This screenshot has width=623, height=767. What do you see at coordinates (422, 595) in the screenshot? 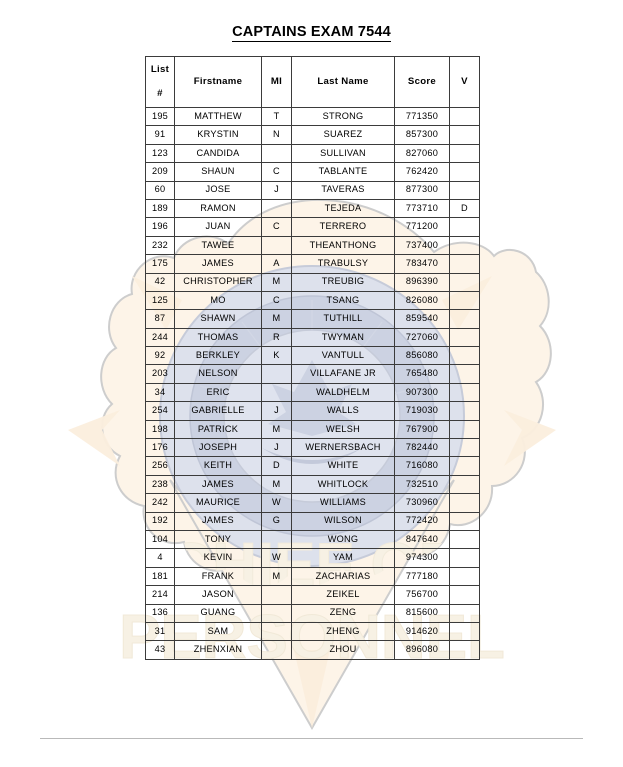
I see `cell-score: 756700` at bounding box center [422, 595].